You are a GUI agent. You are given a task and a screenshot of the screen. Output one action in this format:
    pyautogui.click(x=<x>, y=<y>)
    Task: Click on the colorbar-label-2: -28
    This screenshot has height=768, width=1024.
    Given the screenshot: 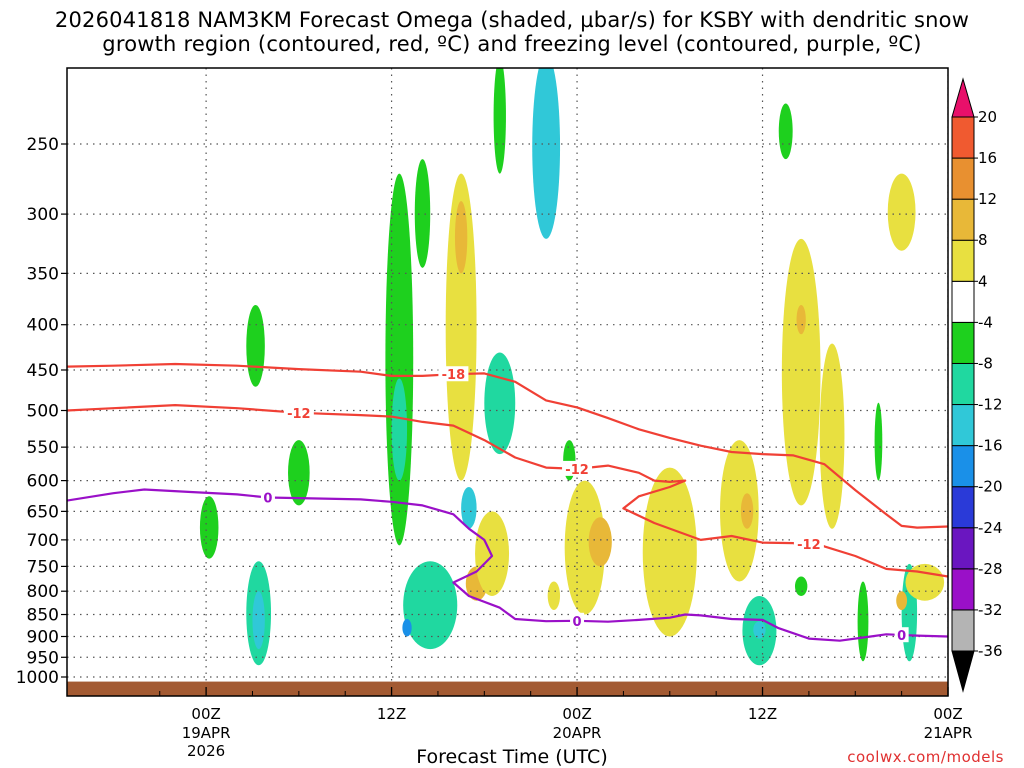 What is the action you would take?
    pyautogui.click(x=990, y=569)
    